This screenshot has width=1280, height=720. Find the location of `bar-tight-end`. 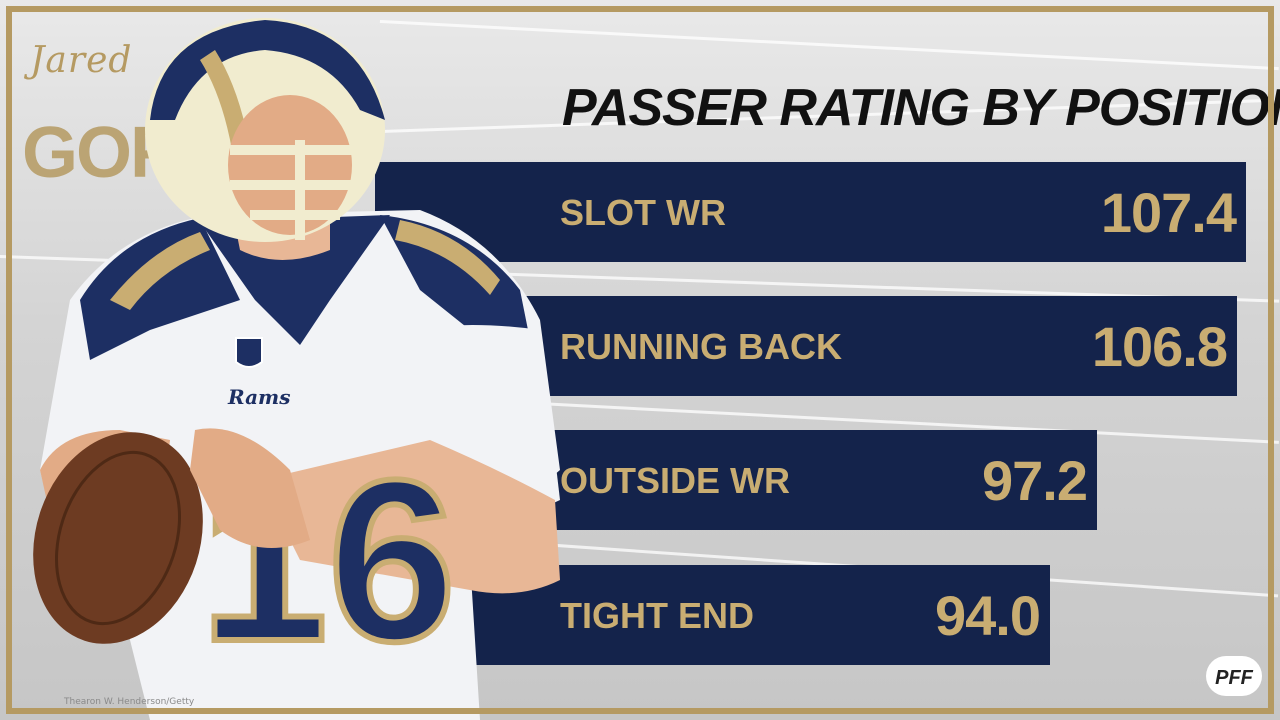

bar-tight-end is located at coordinates (757, 615).